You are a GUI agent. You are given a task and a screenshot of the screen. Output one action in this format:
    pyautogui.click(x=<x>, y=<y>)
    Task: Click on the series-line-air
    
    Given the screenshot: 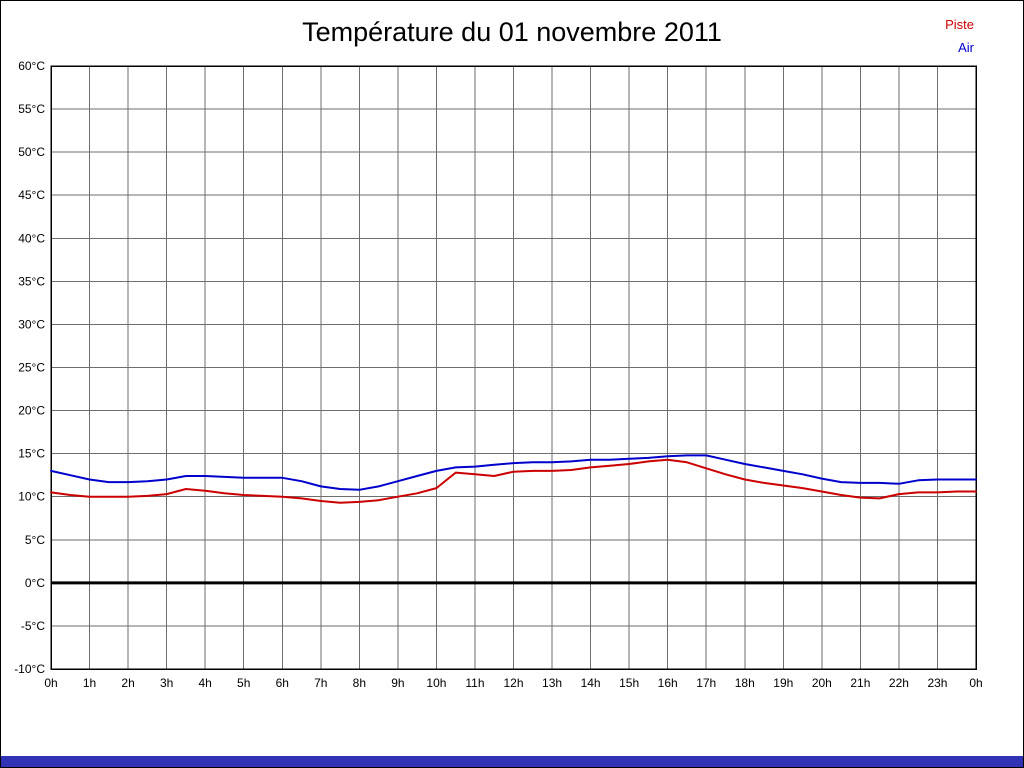 What is the action you would take?
    pyautogui.click(x=513, y=472)
    